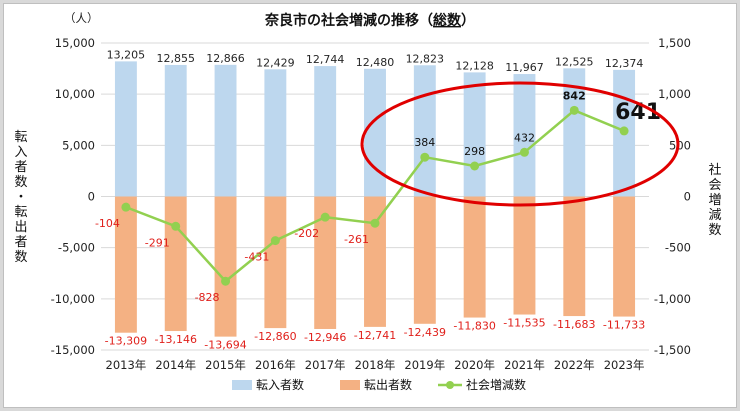  What do you see at coordinates (325, 337) in the screenshot?
I see `outflow-value-label: -12,946` at bounding box center [325, 337].